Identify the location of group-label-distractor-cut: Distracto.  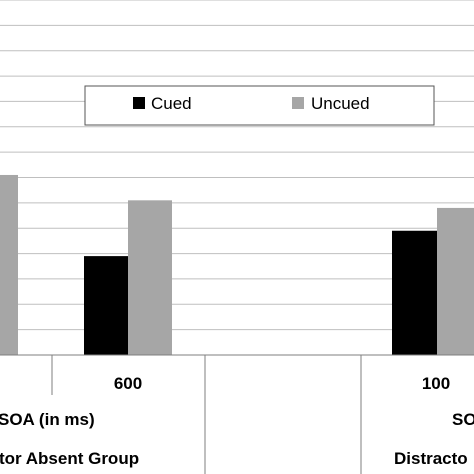
(431, 458).